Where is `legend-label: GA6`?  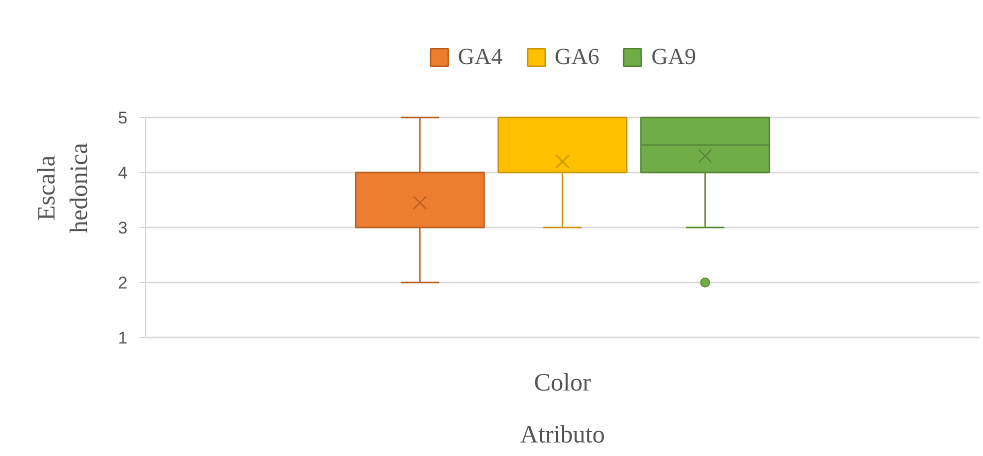
legend-label: GA6 is located at coordinates (577, 57).